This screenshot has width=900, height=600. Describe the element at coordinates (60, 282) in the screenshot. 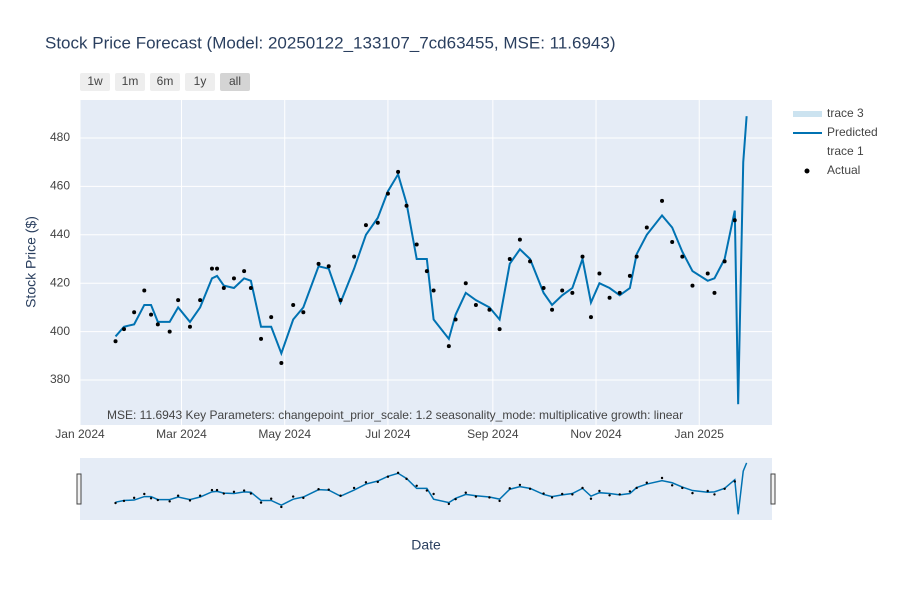

I see `y-tick-label: 420` at that location.